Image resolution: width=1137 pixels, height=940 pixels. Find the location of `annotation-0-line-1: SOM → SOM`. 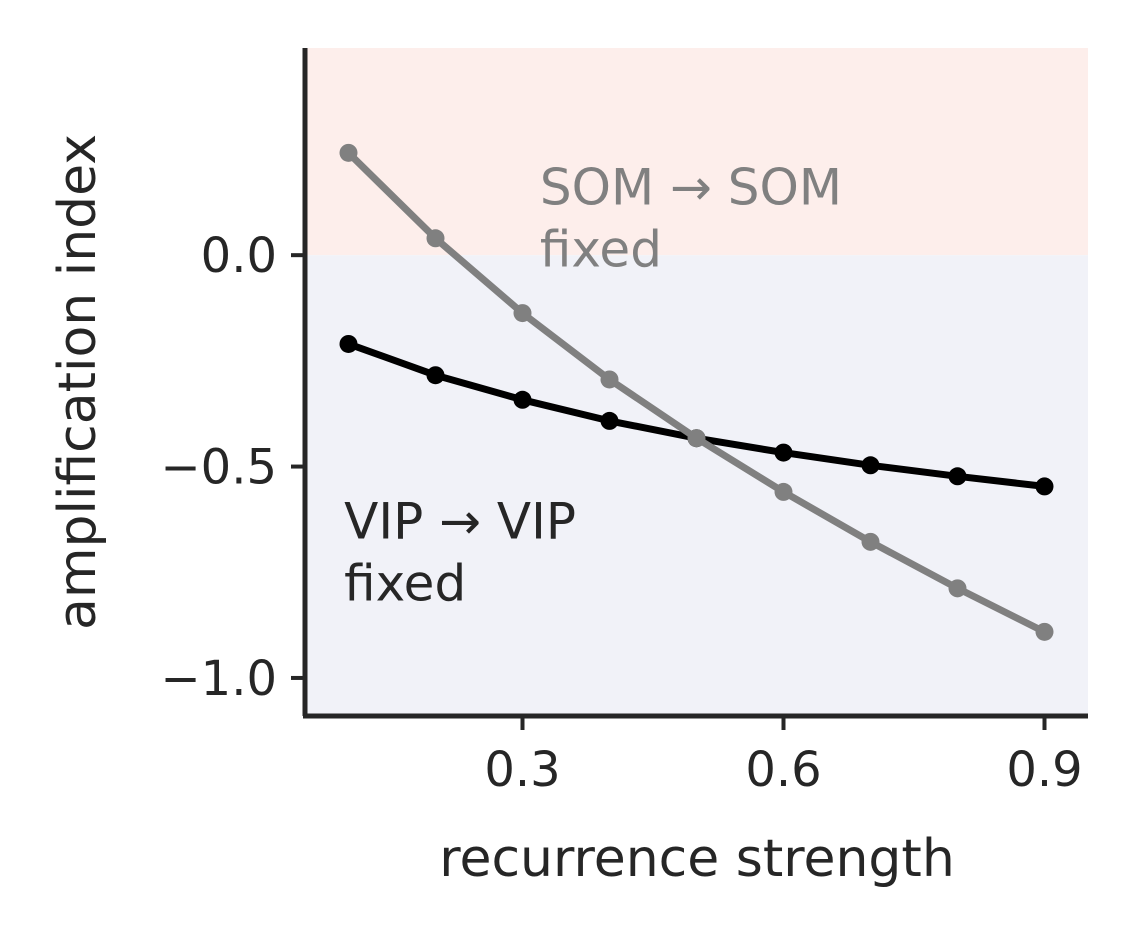

annotation-0-line-1: SOM → SOM is located at coordinates (691, 187).